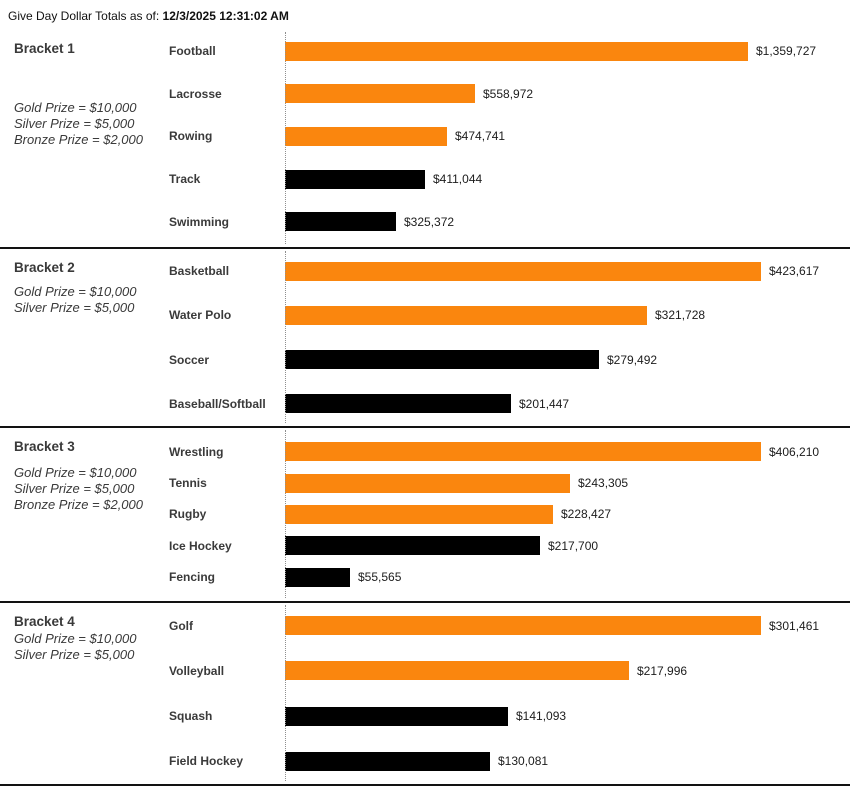 The width and height of the screenshot is (850, 800). Describe the element at coordinates (199, 271) in the screenshot. I see `sport-label: Basketball` at that location.